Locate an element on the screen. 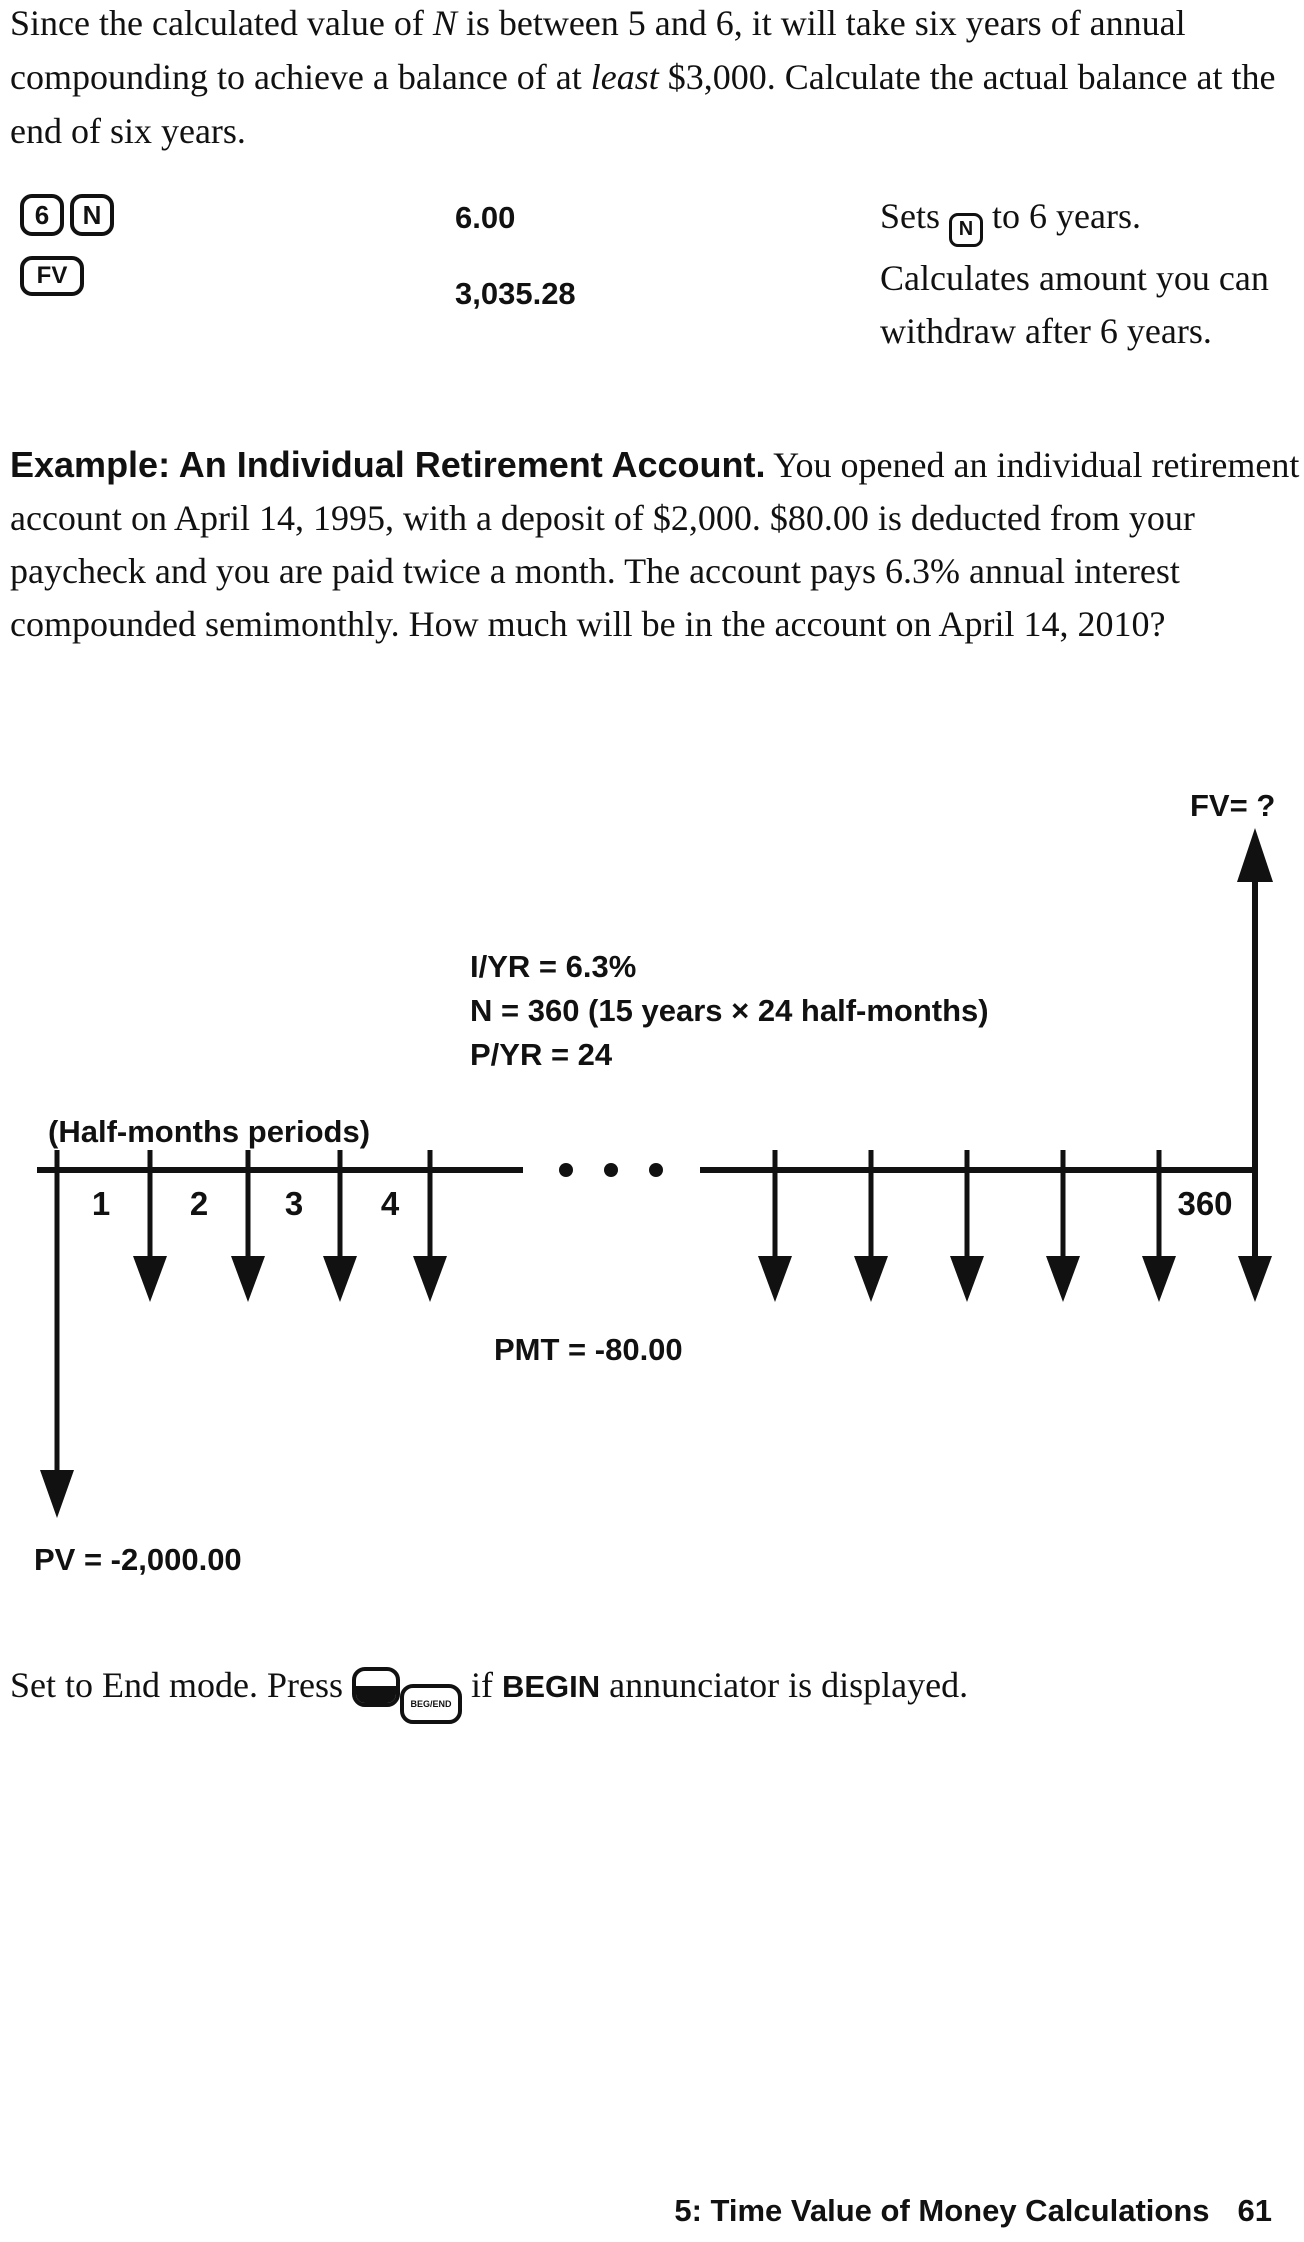 The height and width of the screenshot is (2242, 1304). keystroke-row: 6 N is located at coordinates (67, 215).